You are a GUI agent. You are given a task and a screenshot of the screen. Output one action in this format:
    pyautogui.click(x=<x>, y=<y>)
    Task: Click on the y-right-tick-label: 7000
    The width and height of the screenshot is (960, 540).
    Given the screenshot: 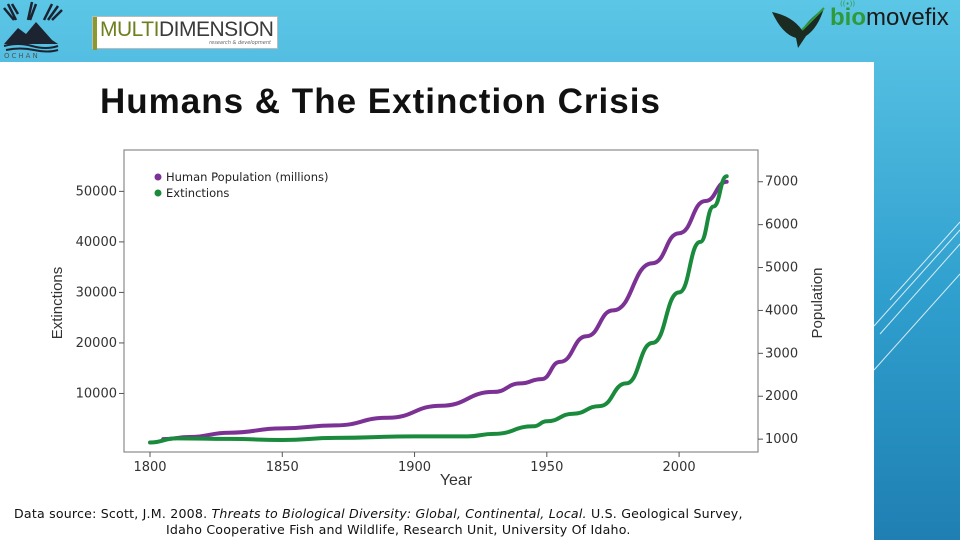 What is the action you would take?
    pyautogui.click(x=781, y=182)
    